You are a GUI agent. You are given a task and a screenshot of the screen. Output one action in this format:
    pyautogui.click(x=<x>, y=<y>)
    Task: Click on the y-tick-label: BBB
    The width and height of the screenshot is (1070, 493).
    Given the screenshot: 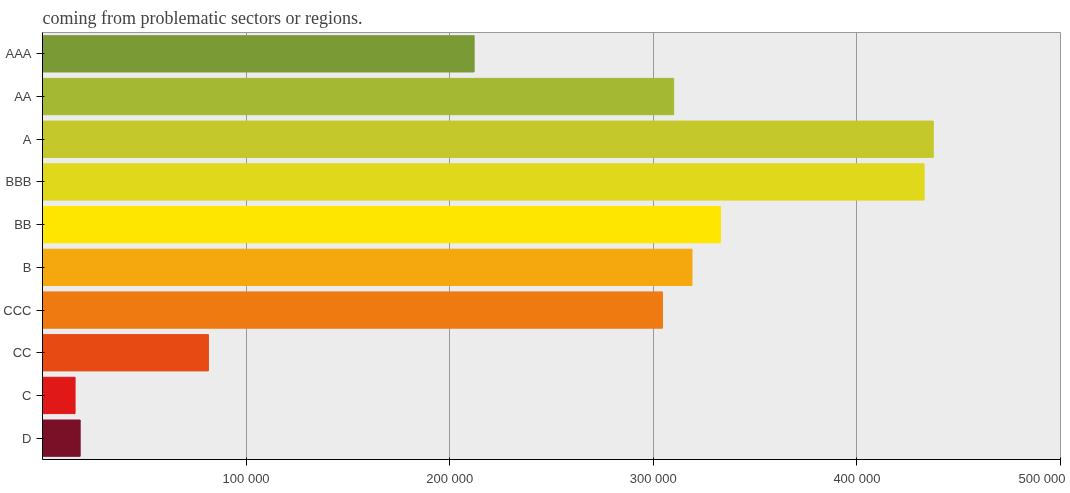 What is the action you would take?
    pyautogui.click(x=18, y=182)
    